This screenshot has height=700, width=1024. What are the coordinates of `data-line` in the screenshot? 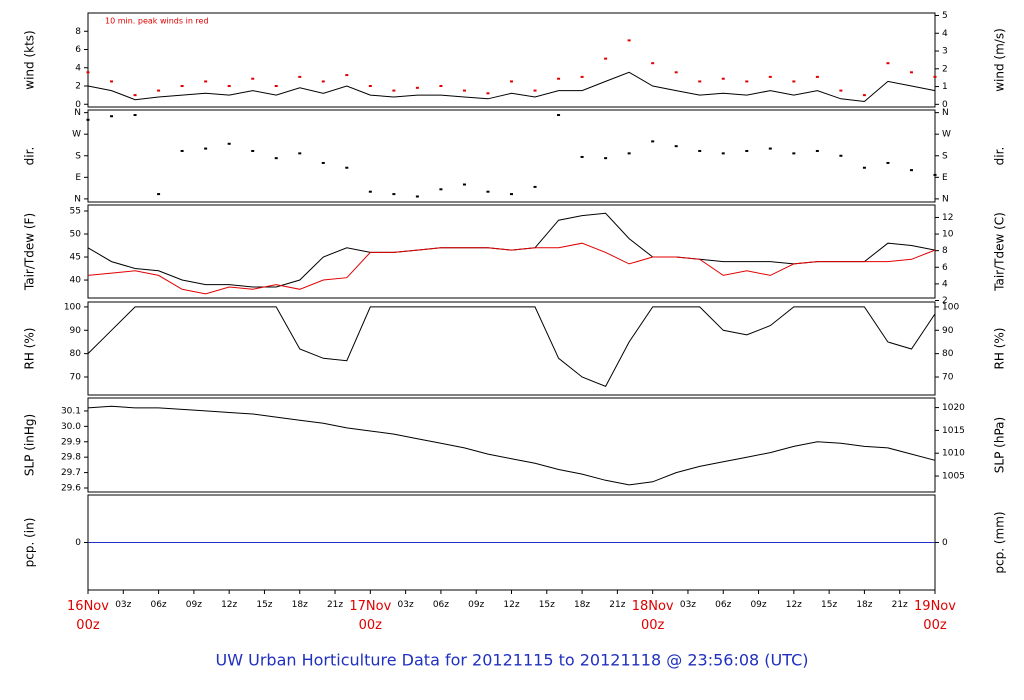 It's located at (511, 347).